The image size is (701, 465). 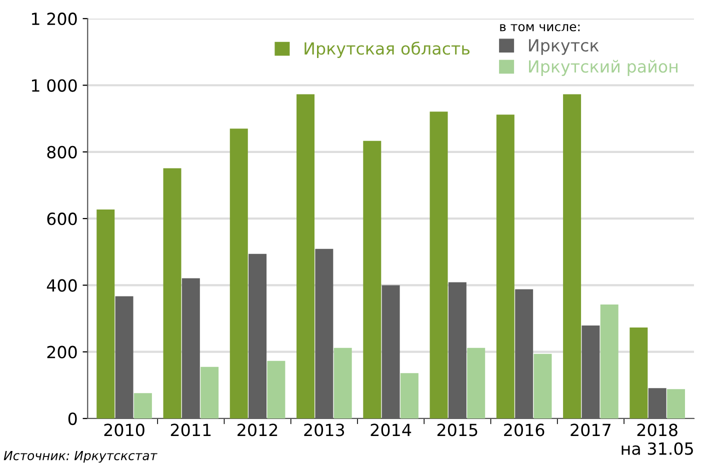 I want to click on x-tick-label: 2016, so click(x=524, y=430).